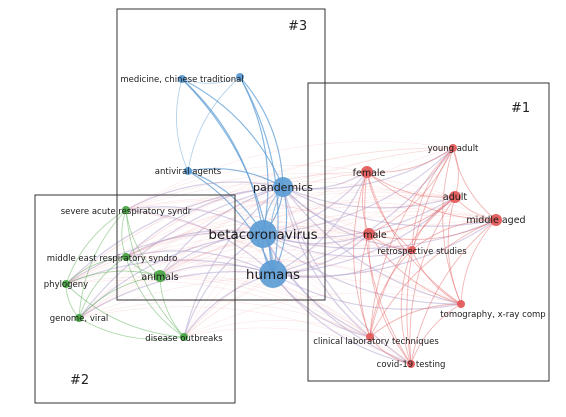  I want to click on node-phylogeny, so click(66, 284).